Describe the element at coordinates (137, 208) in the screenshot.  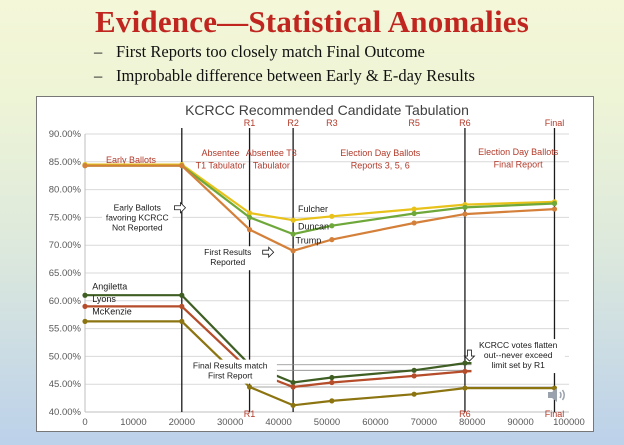
I see `annotation-text: Early Ballots` at that location.